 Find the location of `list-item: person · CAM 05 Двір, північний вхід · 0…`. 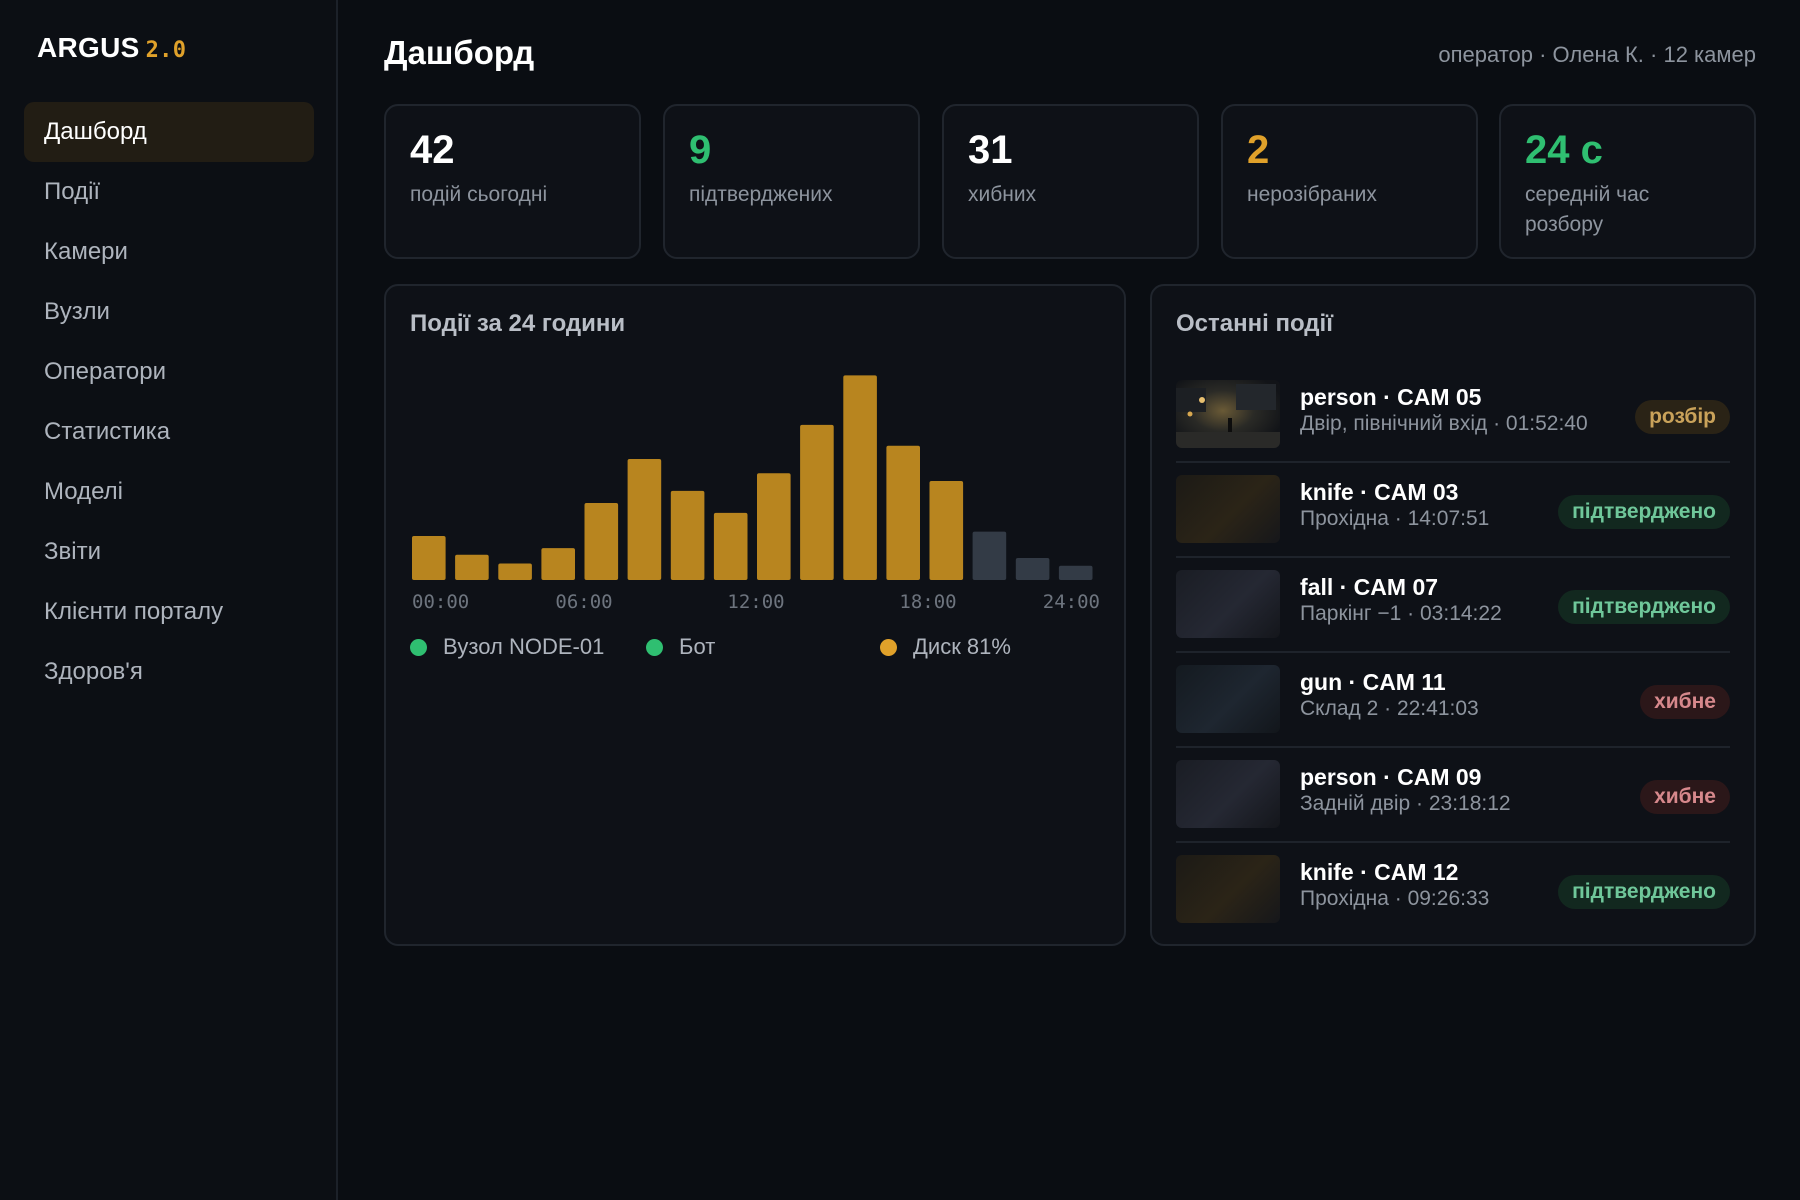

list-item: person · CAM 05 Двір, північний вхід · 0… is located at coordinates (1453, 415).